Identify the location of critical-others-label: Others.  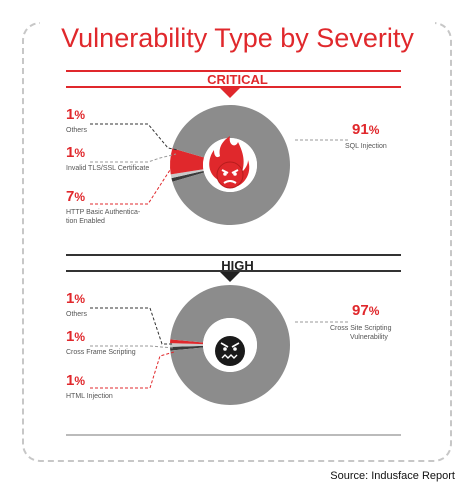
(77, 130).